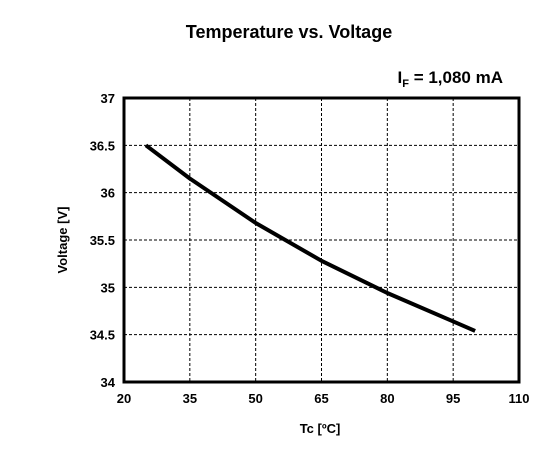  Describe the element at coordinates (289, 32) in the screenshot. I see `chart-title: Temperature vs. Voltage` at that location.